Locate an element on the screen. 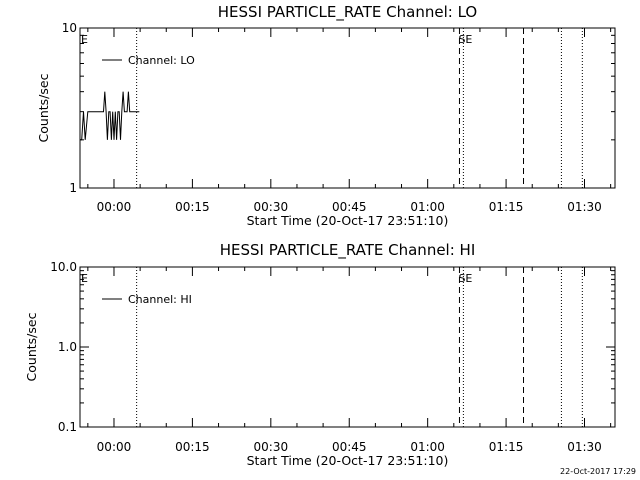 This screenshot has width=640, height=480. y-tick-label: 1 is located at coordinates (73, 188).